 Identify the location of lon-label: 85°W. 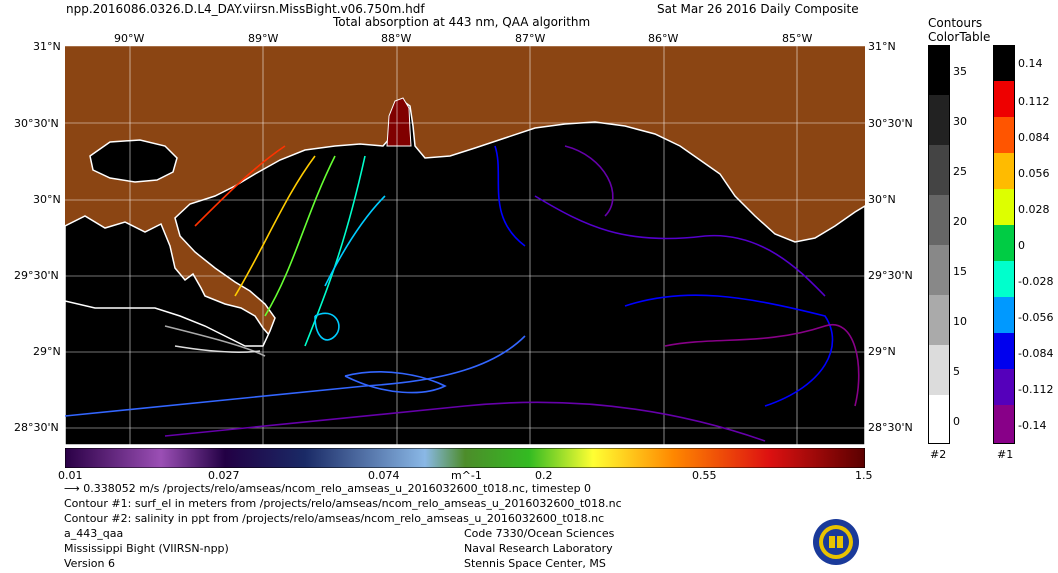
(797, 38).